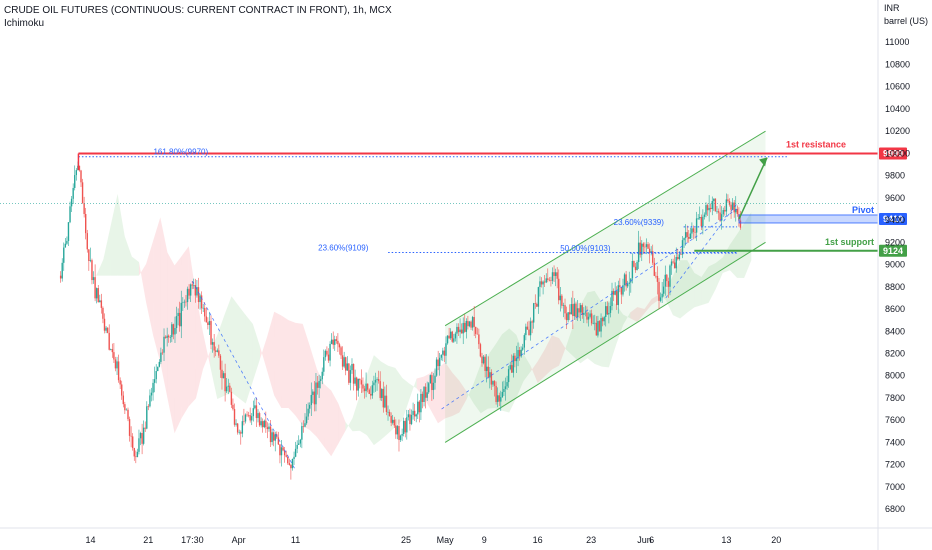  Describe the element at coordinates (897, 64) in the screenshot. I see `y-tick-label: 10800` at that location.